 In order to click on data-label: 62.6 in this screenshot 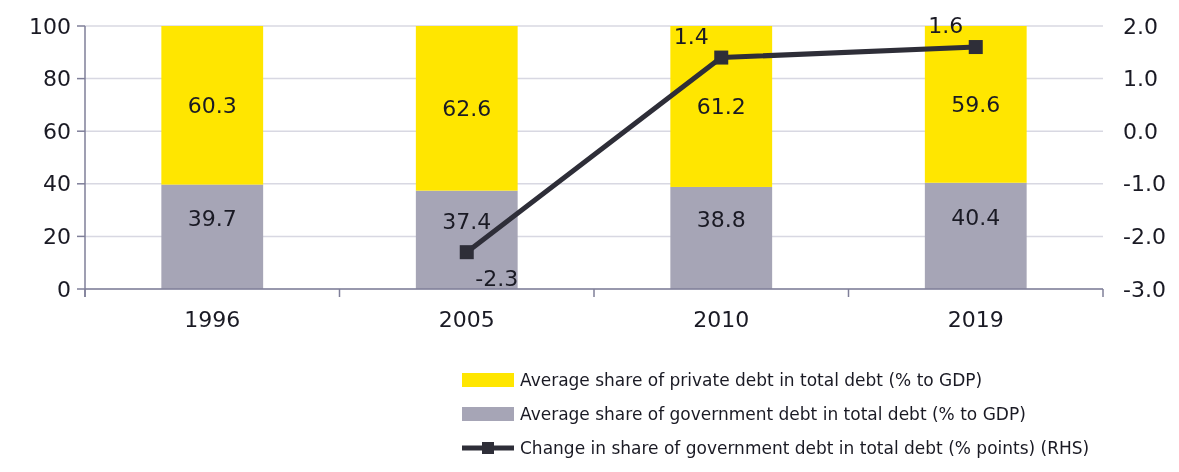, I will do `click(467, 108)`.